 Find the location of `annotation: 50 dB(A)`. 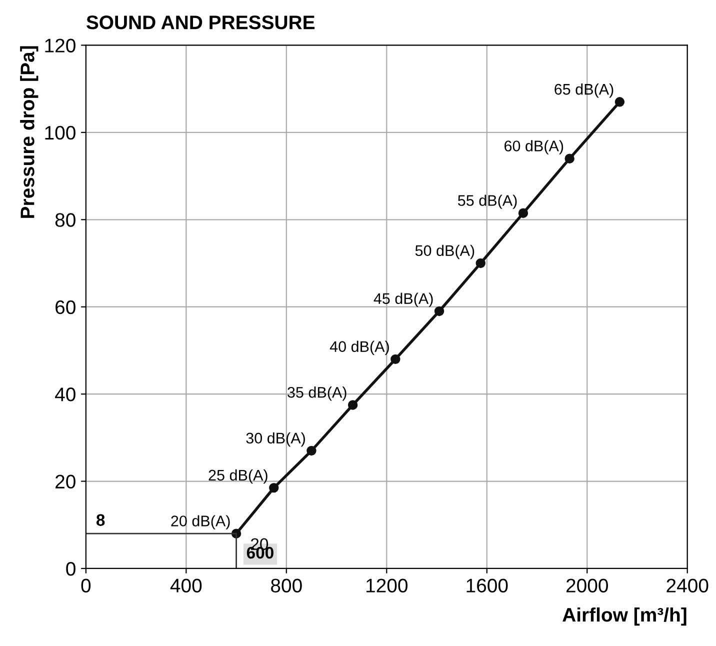

annotation: 50 dB(A) is located at coordinates (444, 252).